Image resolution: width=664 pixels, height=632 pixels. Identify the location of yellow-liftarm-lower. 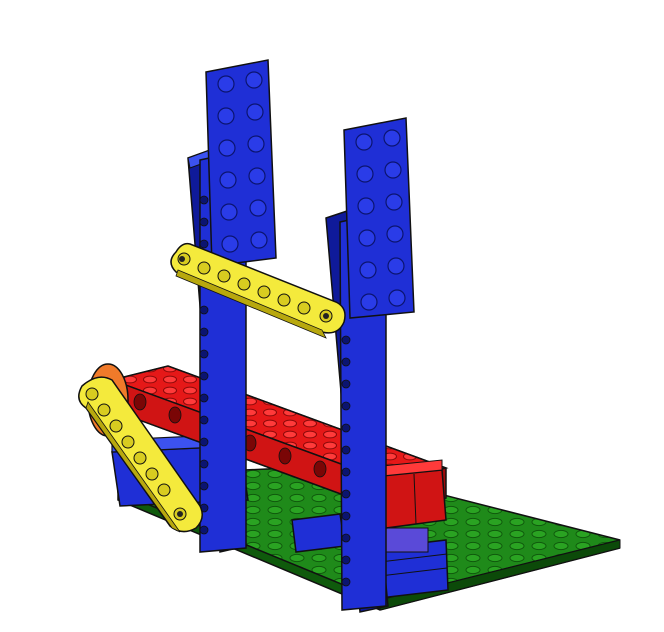
(140, 454).